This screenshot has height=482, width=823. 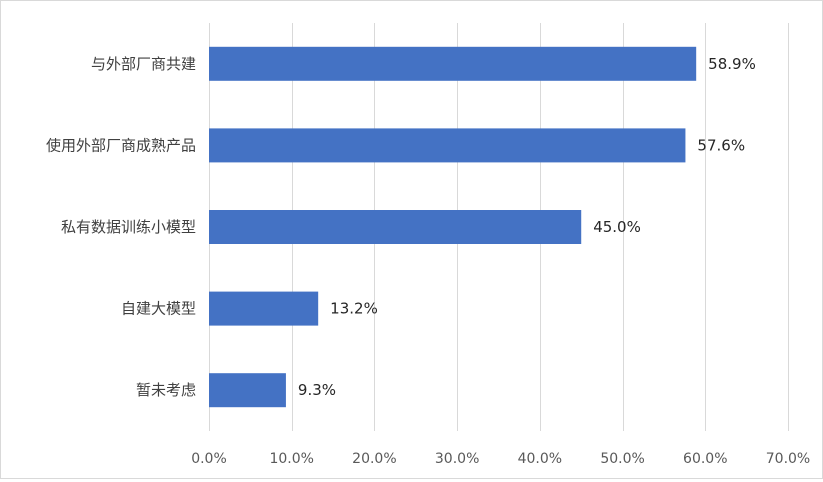 I want to click on value-label-0: 58.9%, so click(x=732, y=64).